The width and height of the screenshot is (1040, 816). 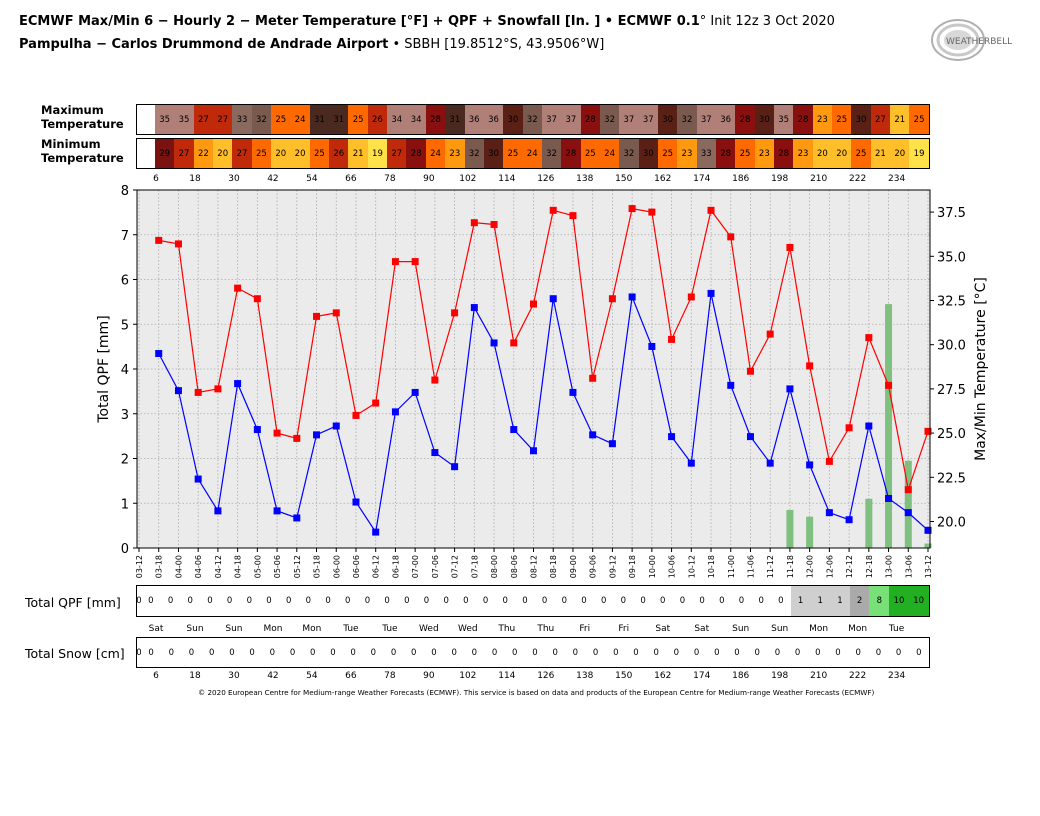 I want to click on max_temp_row-cell: 33, so click(x=242, y=119).